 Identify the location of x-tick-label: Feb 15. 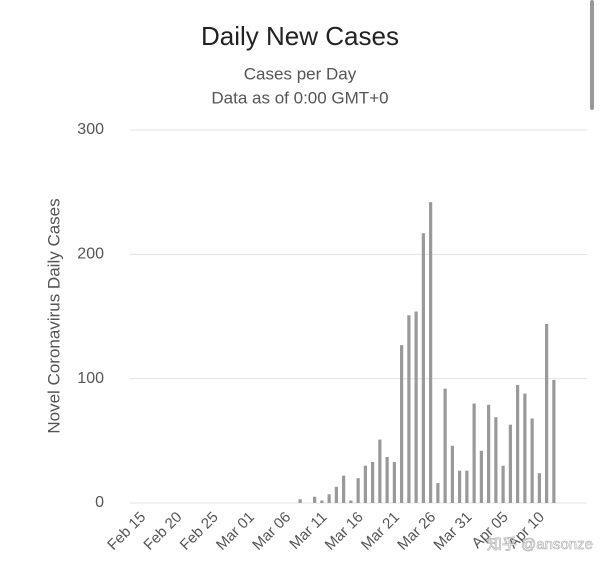
(126, 531).